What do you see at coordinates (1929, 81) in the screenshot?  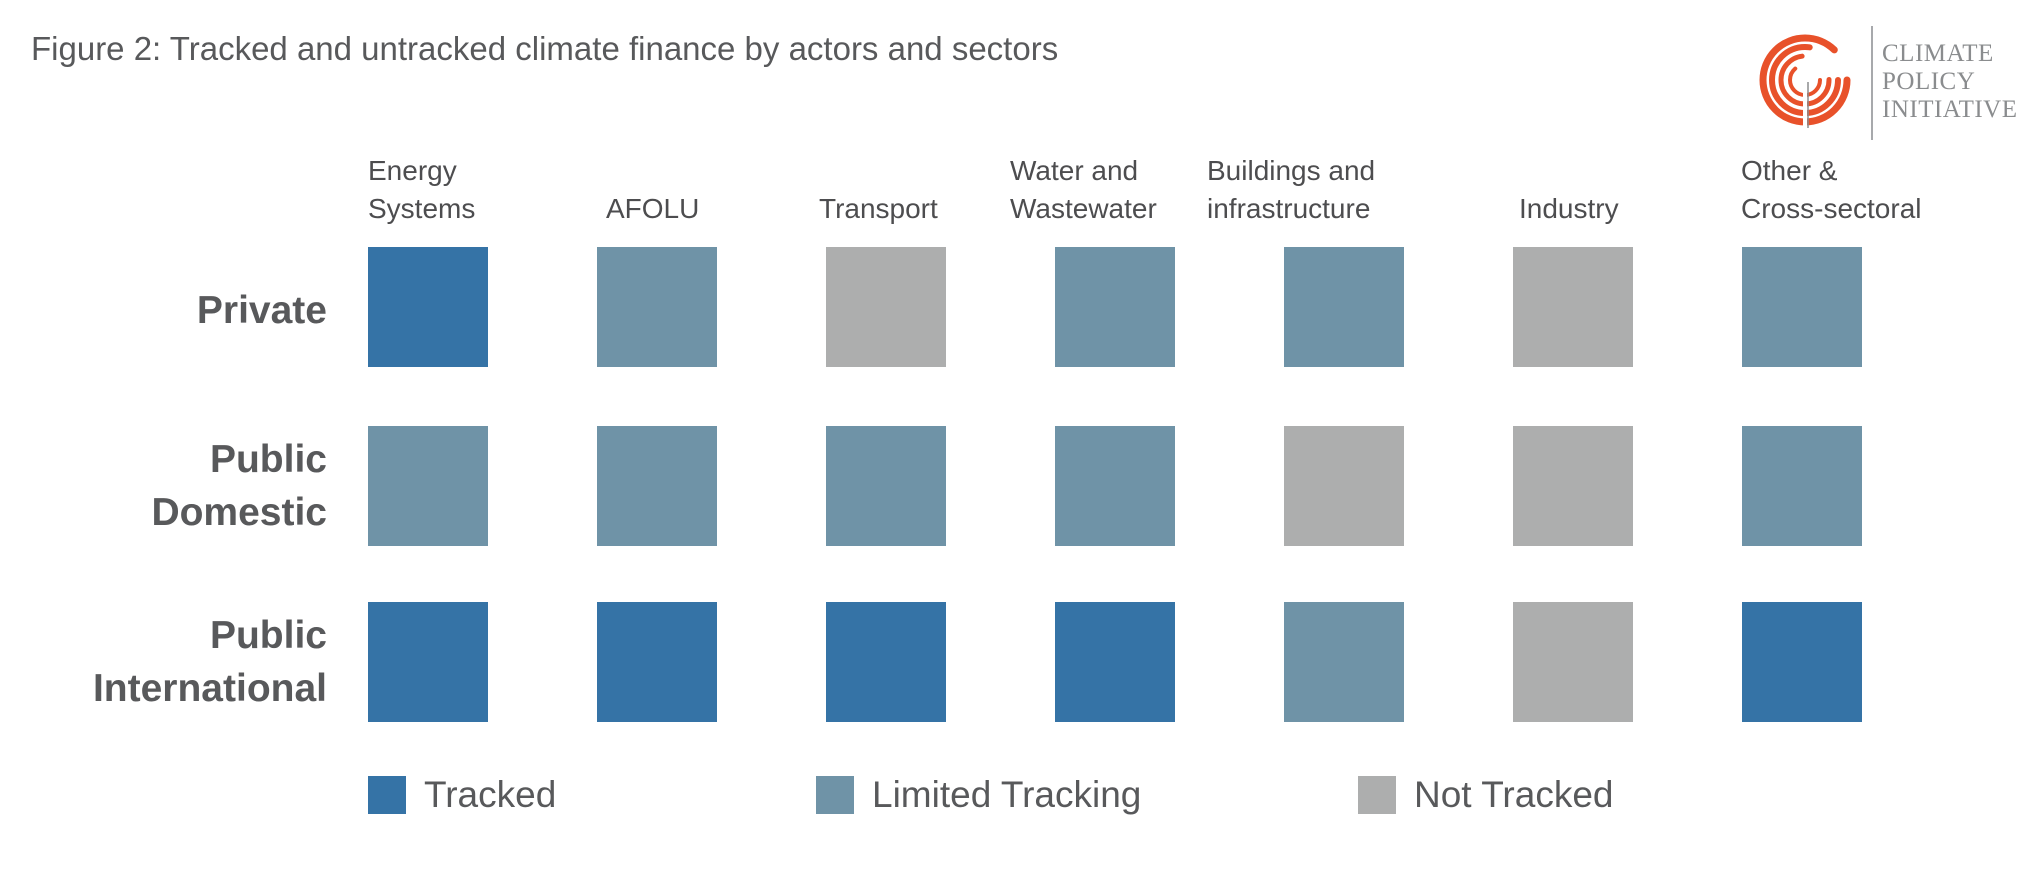 I see `logo-line-2: POLICY` at bounding box center [1929, 81].